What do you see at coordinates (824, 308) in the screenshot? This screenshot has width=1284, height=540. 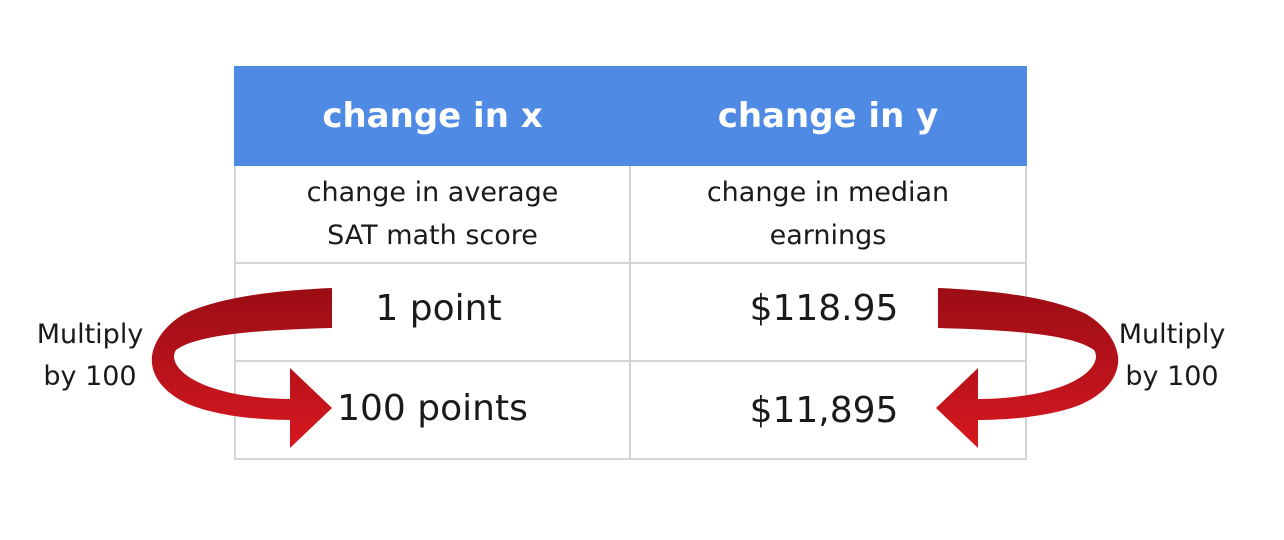 I see `value-y-1-text: $118.95` at bounding box center [824, 308].